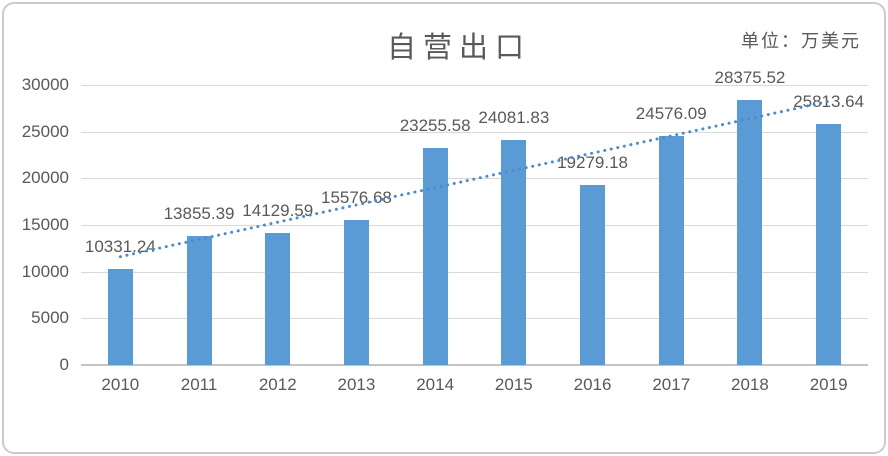 The image size is (888, 456). Describe the element at coordinates (435, 125) in the screenshot. I see `data-label-2014: 23255.58` at that location.